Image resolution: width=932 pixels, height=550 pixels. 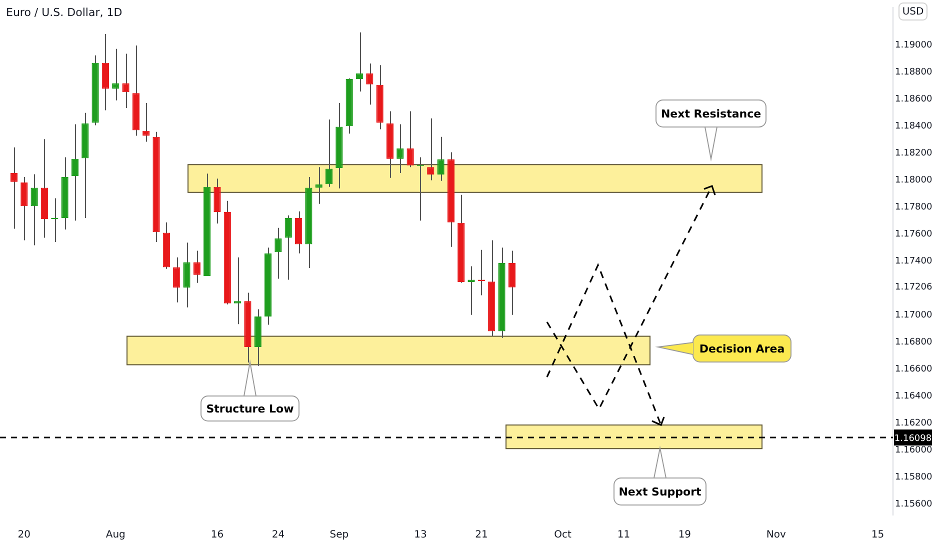 What do you see at coordinates (877, 535) in the screenshot?
I see `x-tick-label: 15` at bounding box center [877, 535].